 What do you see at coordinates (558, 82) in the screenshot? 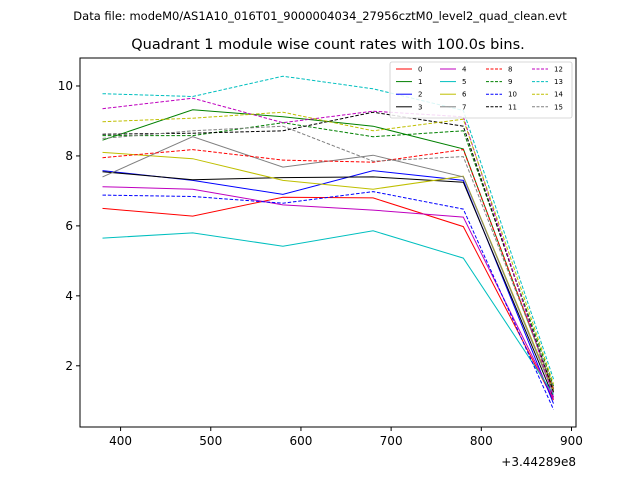
I see `legend-label-13: 13` at bounding box center [558, 82].